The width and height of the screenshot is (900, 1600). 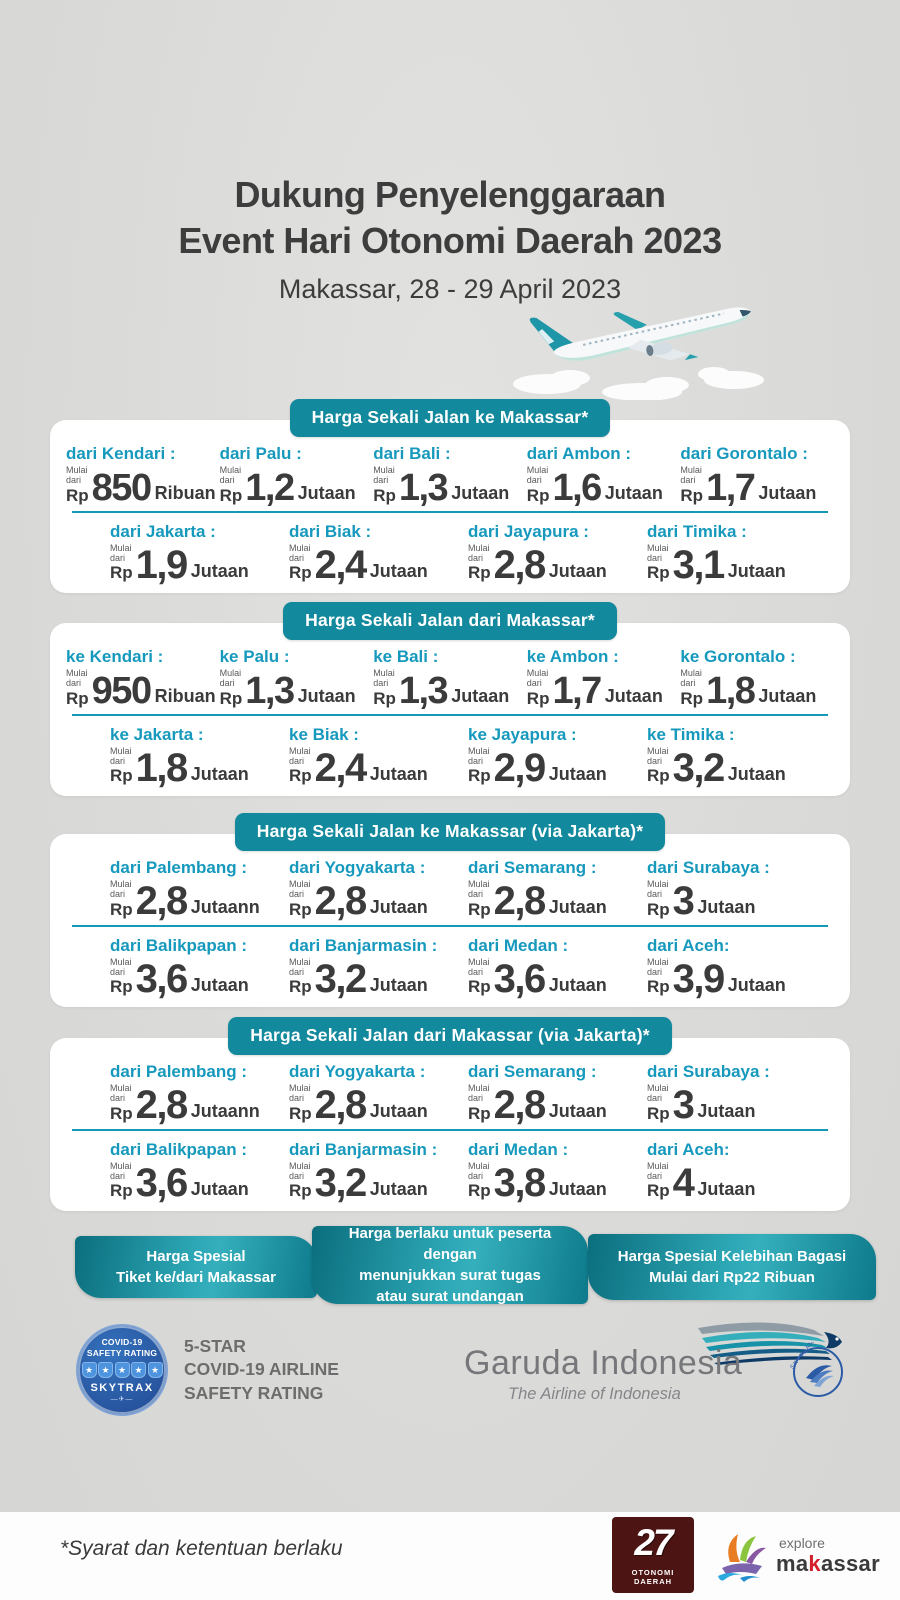 I want to click on section-header-badge: Harga Sekali Jalan ke Makassar*, so click(x=450, y=418).